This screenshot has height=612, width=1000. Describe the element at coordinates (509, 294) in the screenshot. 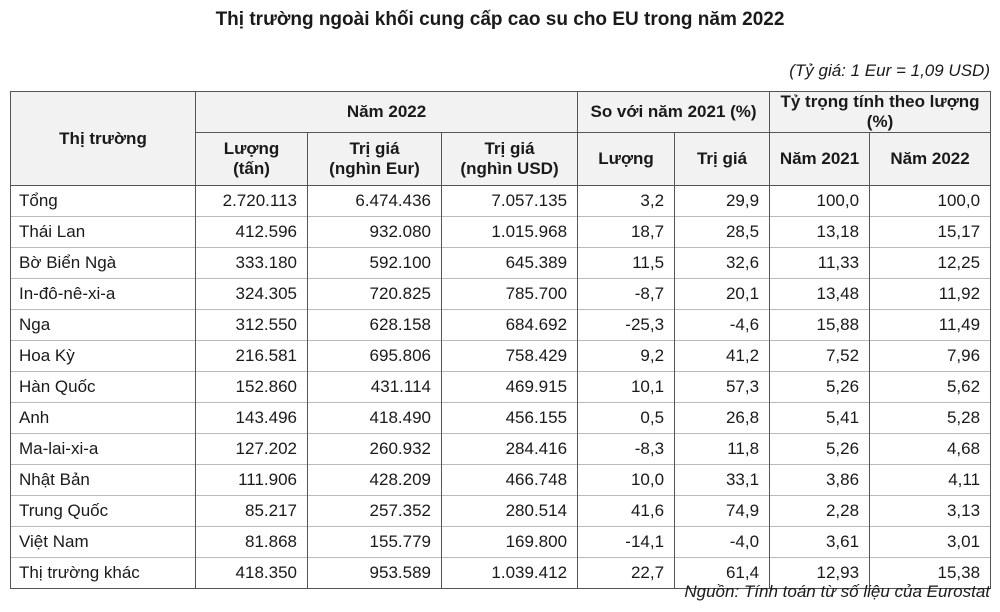

I see `value-cell: 785.700` at that location.